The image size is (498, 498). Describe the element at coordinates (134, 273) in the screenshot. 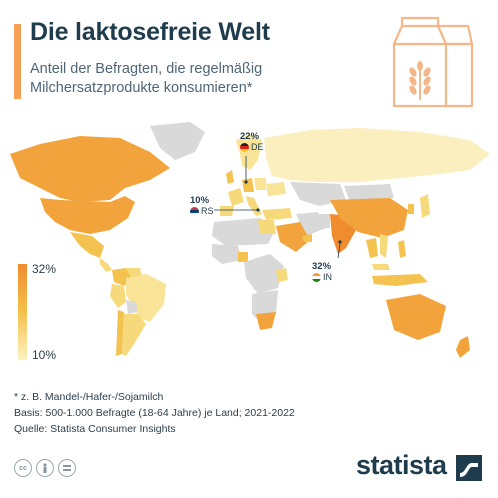

I see `country-venezuela` at that location.